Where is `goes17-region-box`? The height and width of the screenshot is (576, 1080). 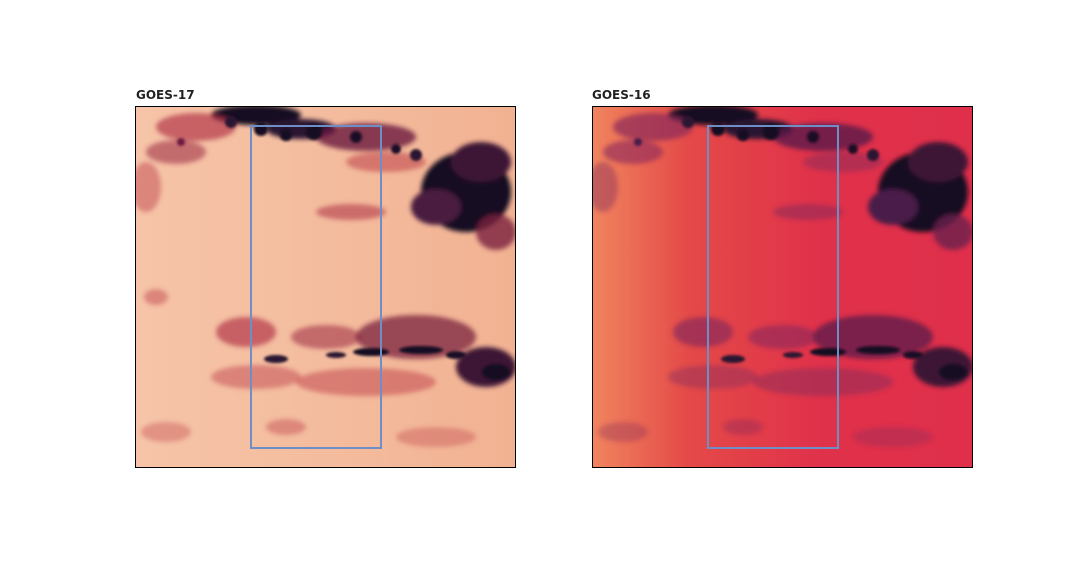 goes17-region-box is located at coordinates (316, 287).